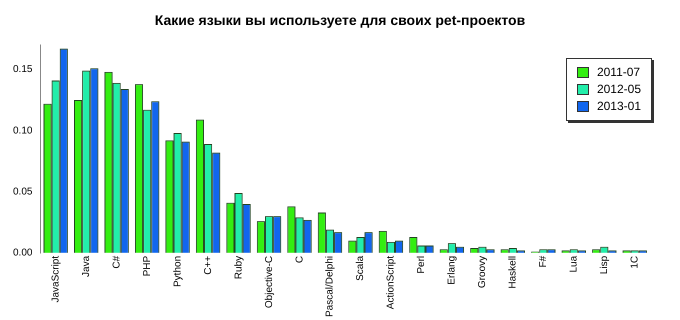 The width and height of the screenshot is (680, 320). Describe the element at coordinates (422, 265) in the screenshot. I see `x-tick-label: Perl` at that location.